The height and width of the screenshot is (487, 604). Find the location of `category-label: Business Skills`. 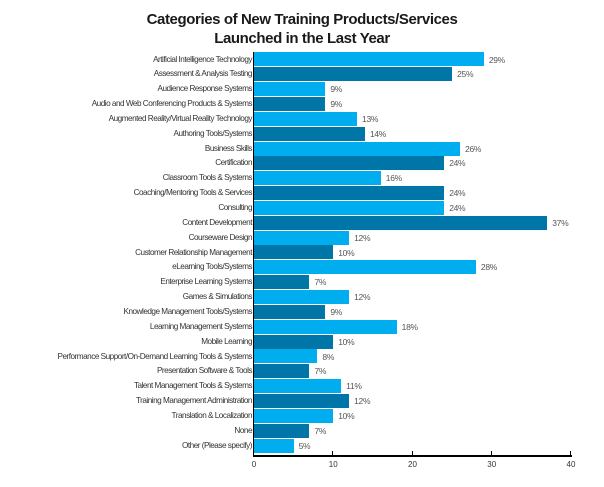

category-label: Business Skills is located at coordinates (228, 148).